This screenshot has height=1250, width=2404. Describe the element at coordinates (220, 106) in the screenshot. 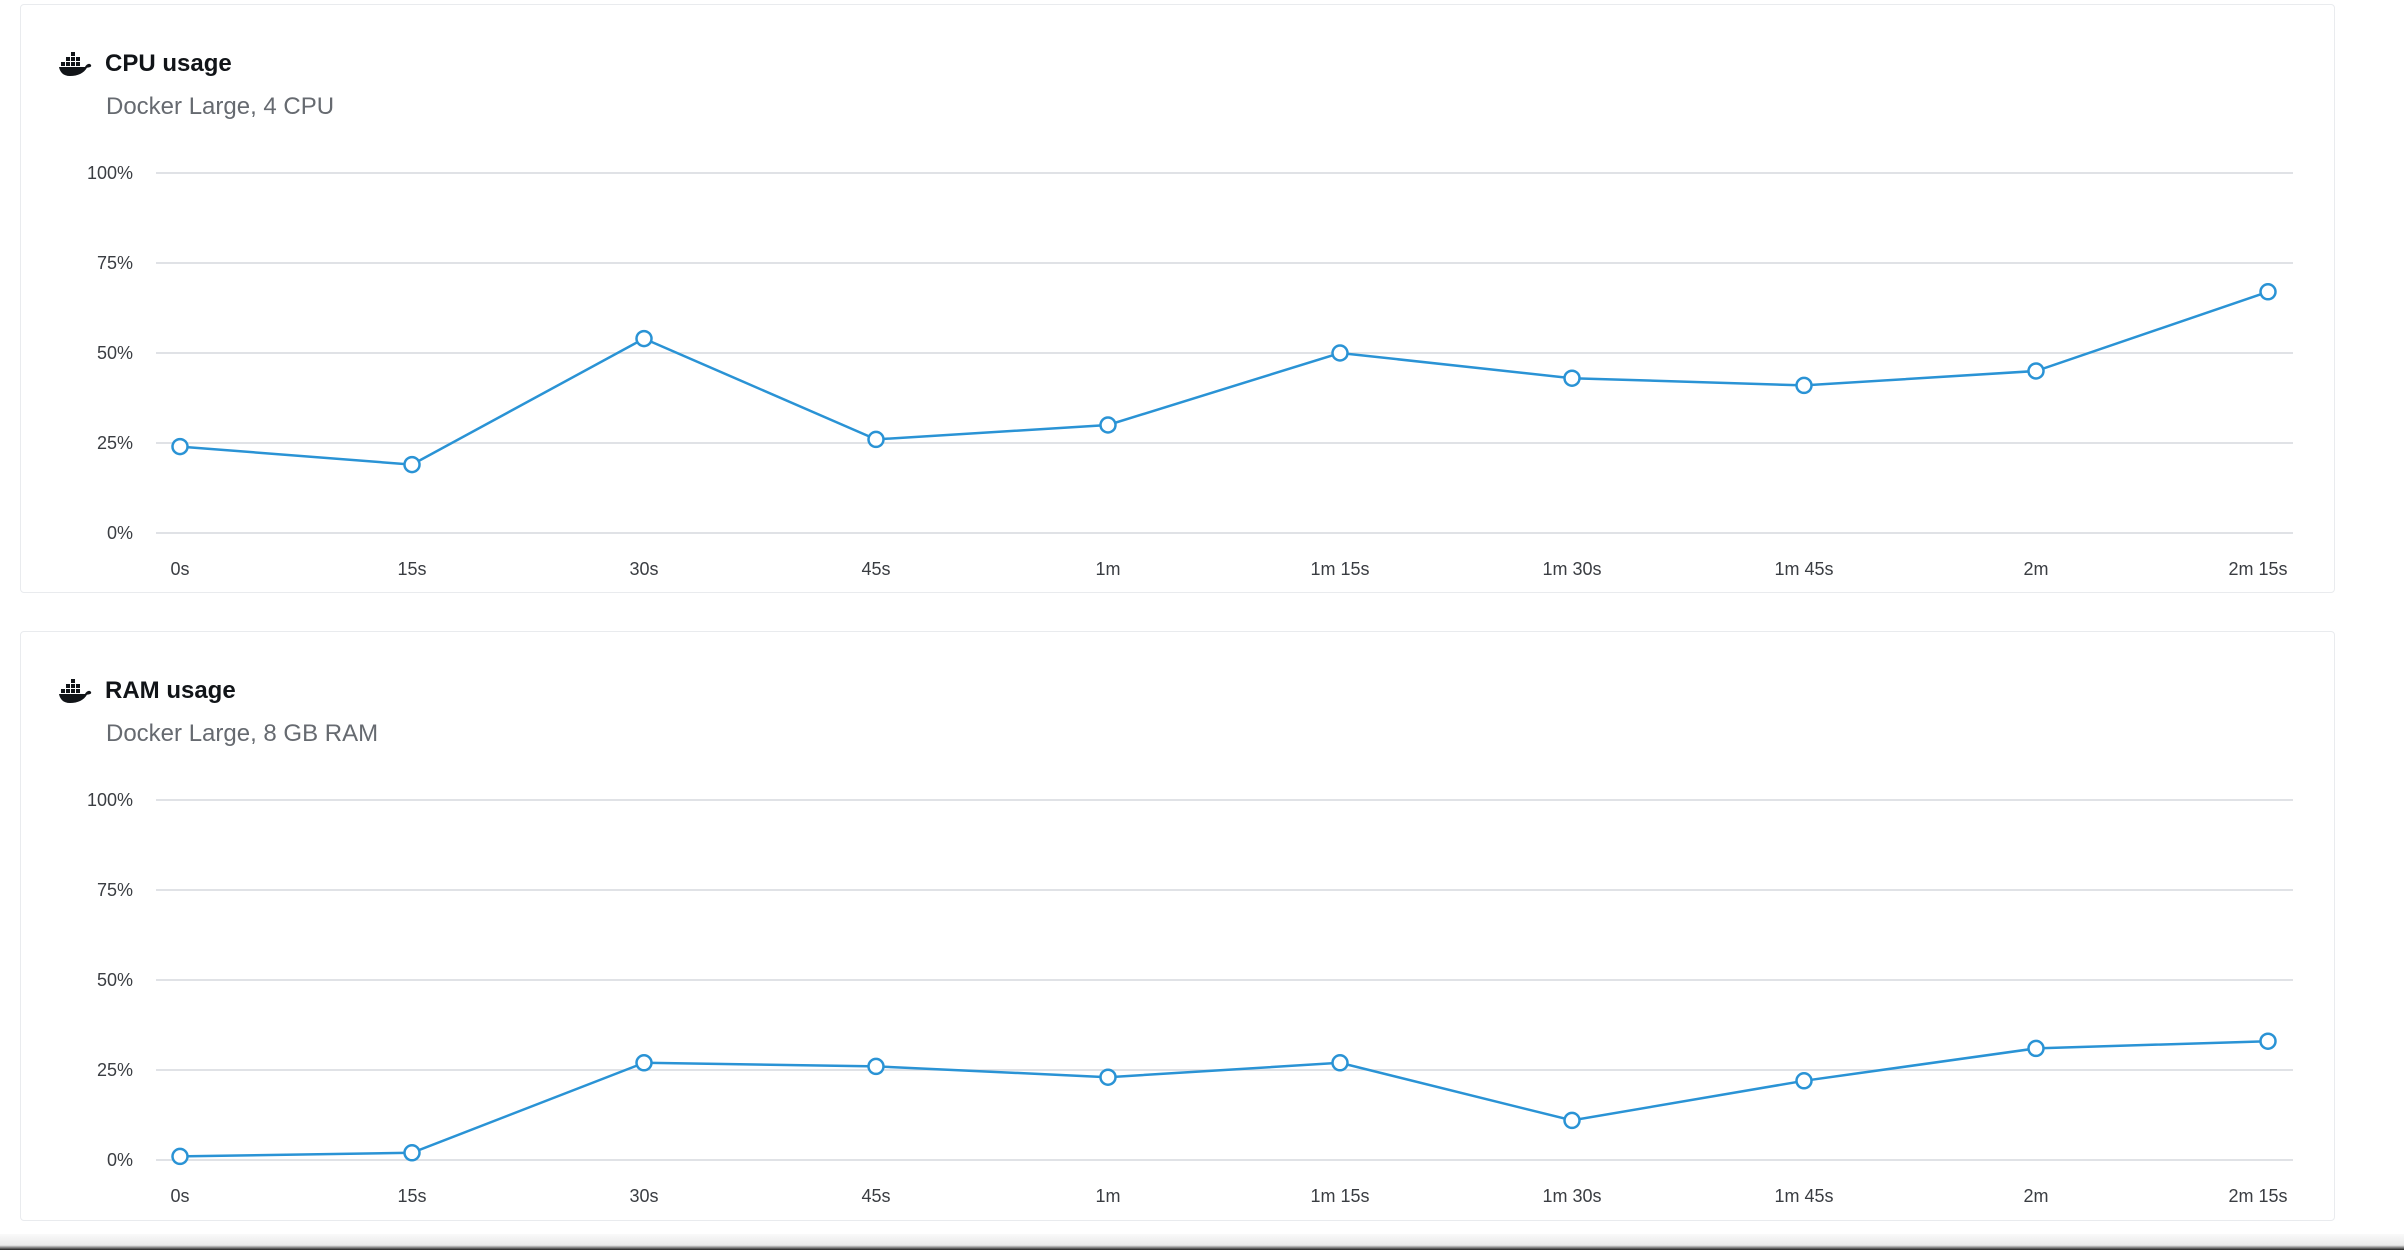

I see `card-subtitle: Docker Large, 4 CPU` at that location.